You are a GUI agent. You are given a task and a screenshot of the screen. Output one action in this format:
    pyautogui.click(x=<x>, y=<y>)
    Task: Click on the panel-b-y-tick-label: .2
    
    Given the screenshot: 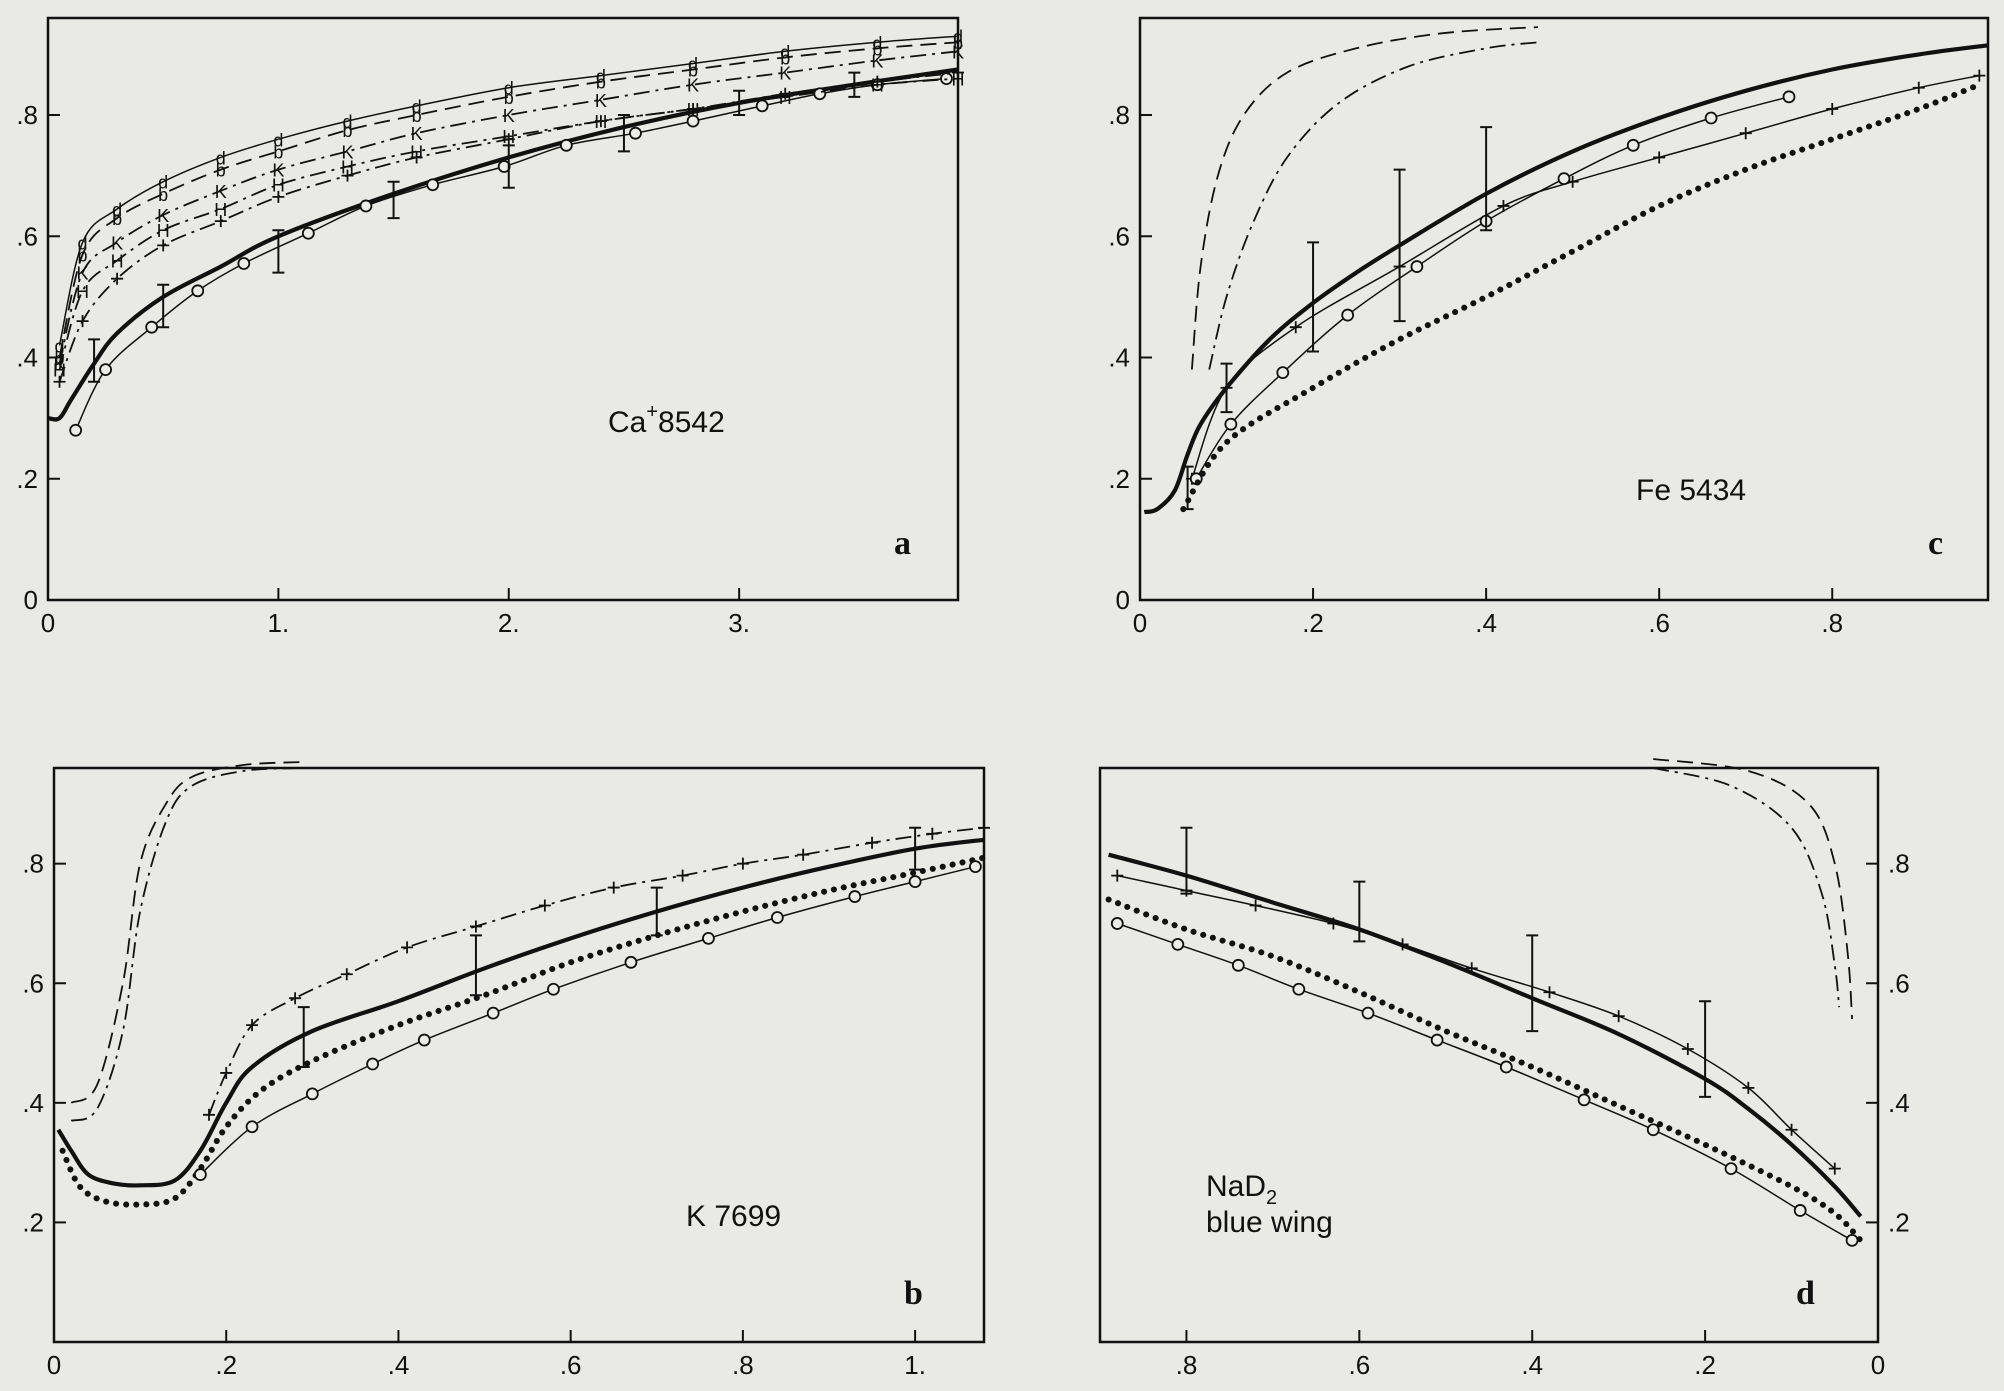 What is the action you would take?
    pyautogui.click(x=33, y=1222)
    